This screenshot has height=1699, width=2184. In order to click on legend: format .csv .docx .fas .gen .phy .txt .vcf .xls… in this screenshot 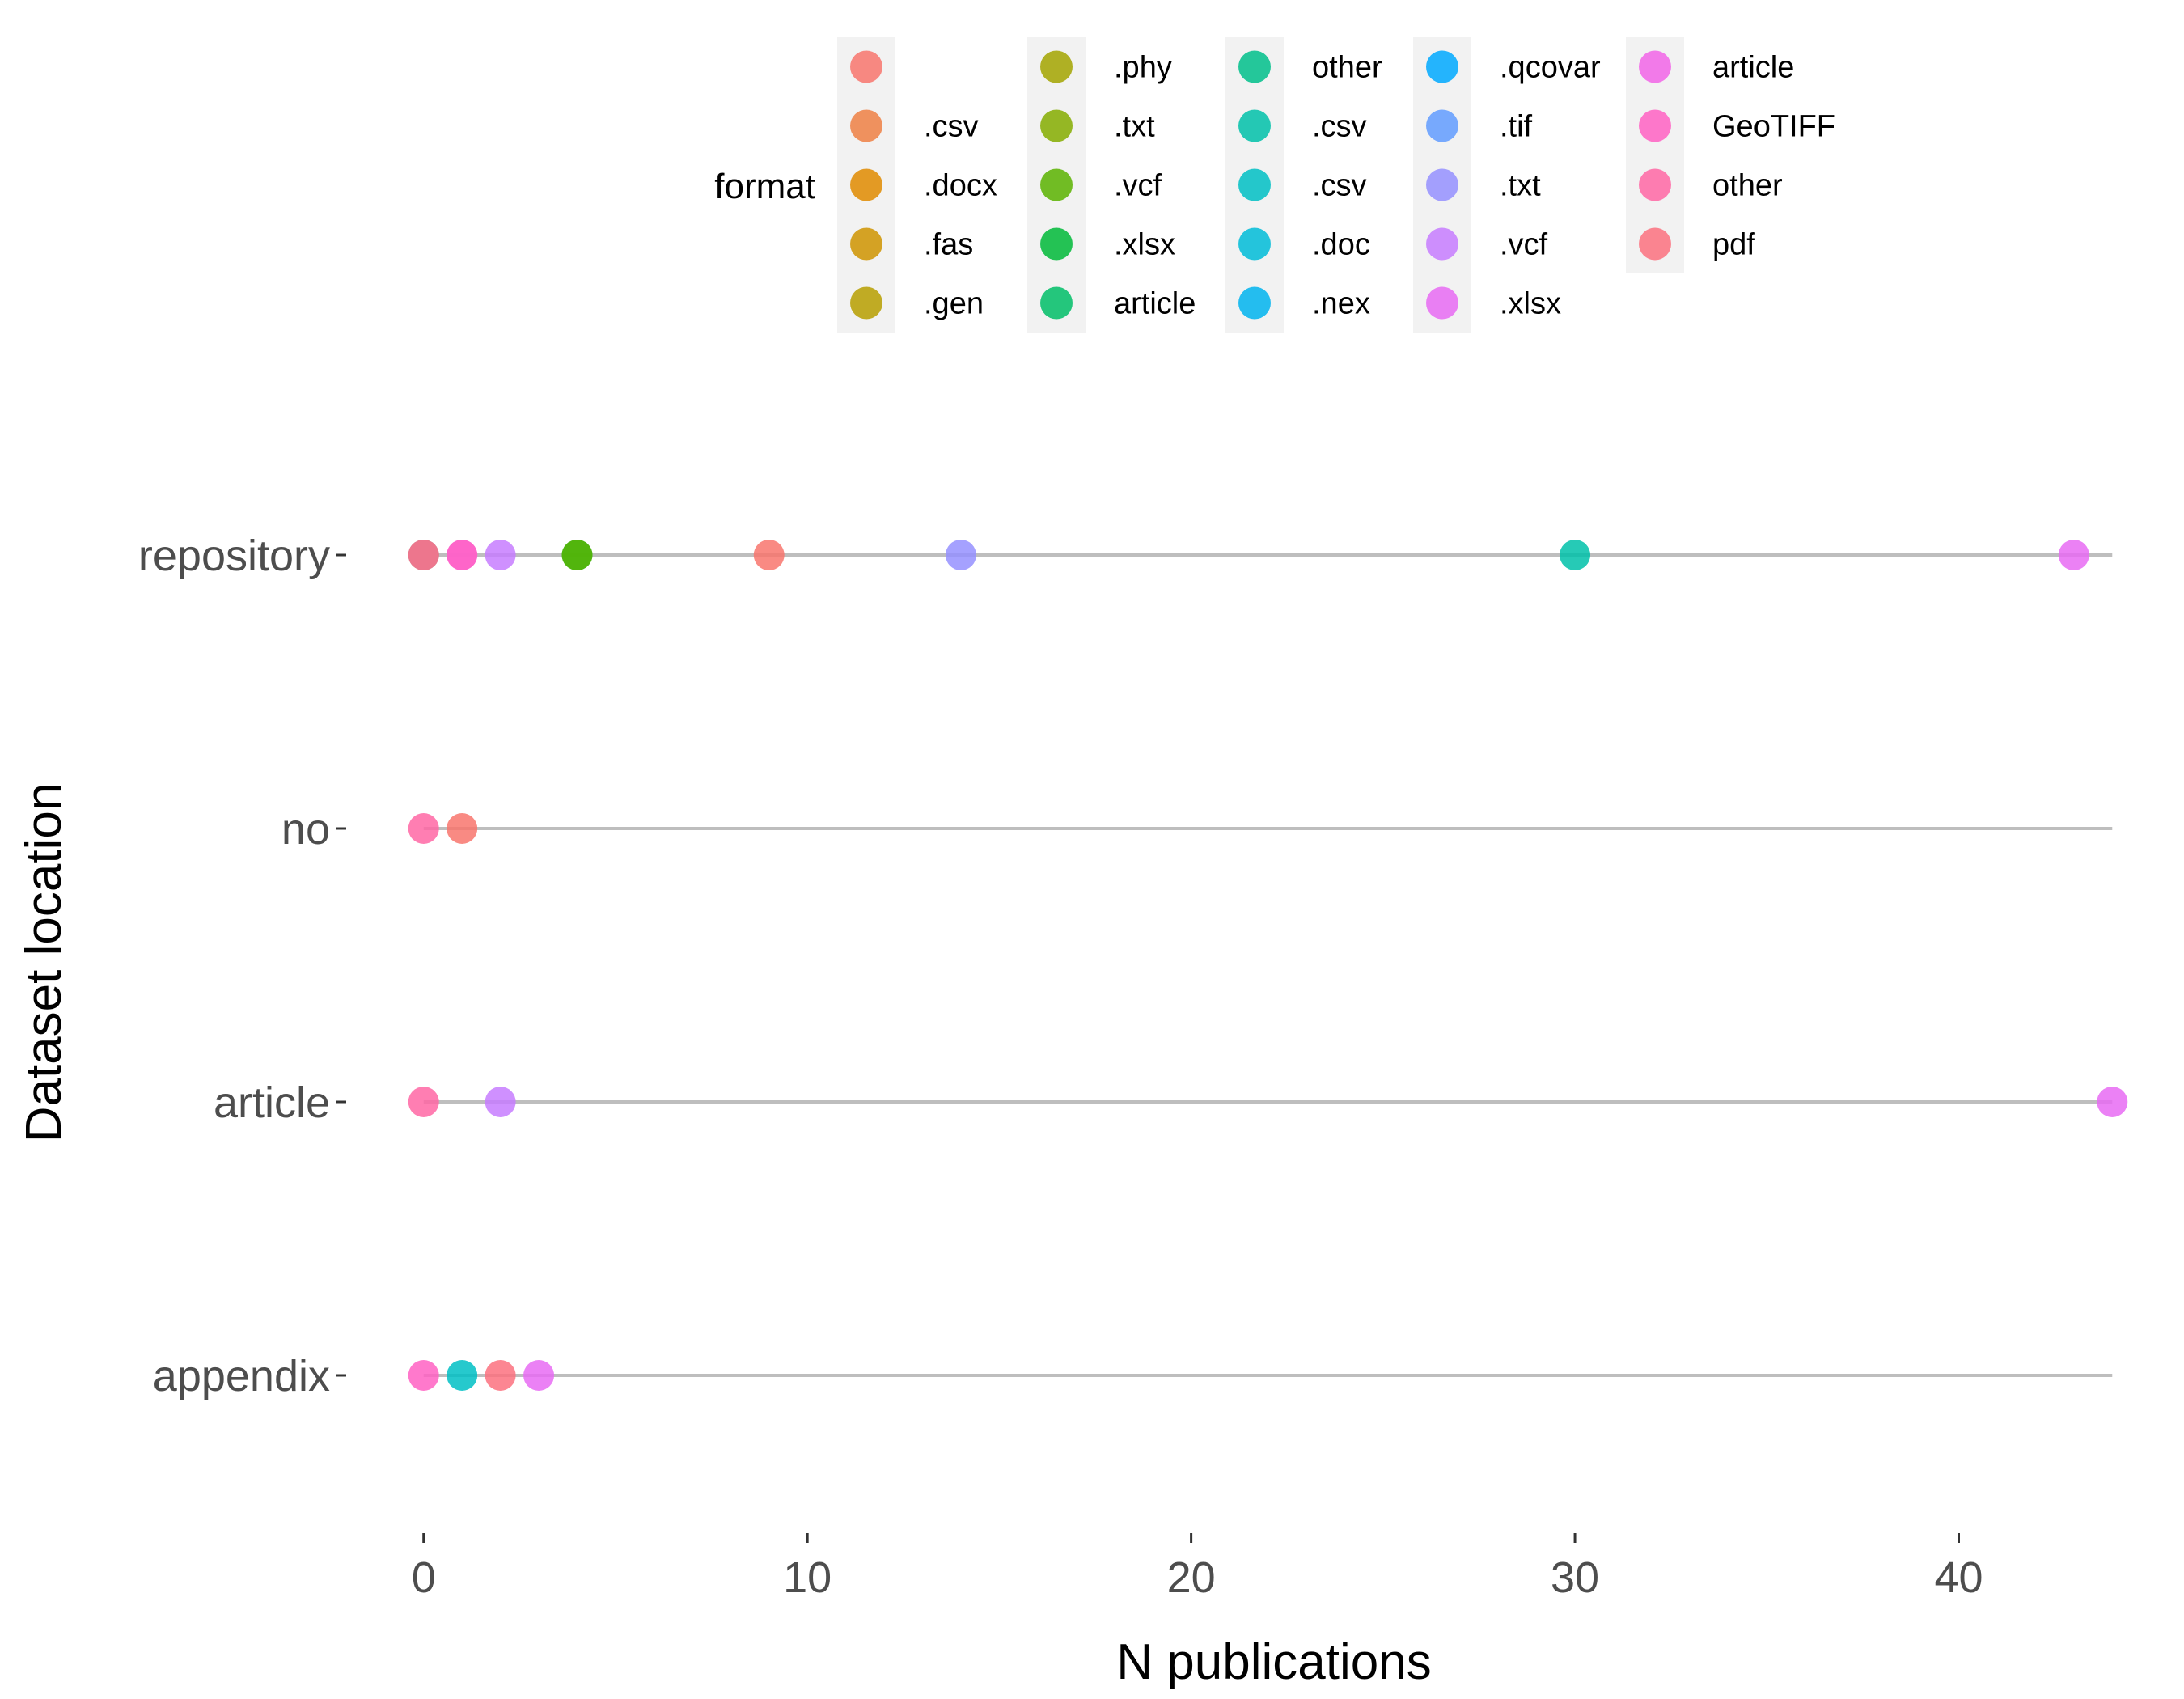, I will do `click(1274, 185)`.